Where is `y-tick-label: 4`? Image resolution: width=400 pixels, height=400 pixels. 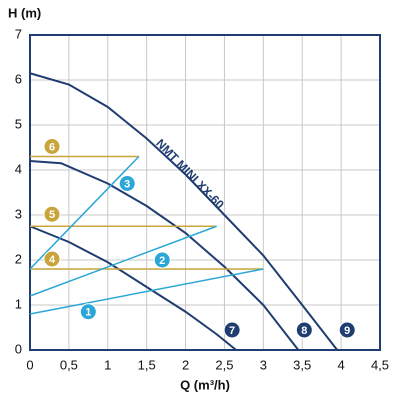
y-tick-label: 4 is located at coordinates (18, 168).